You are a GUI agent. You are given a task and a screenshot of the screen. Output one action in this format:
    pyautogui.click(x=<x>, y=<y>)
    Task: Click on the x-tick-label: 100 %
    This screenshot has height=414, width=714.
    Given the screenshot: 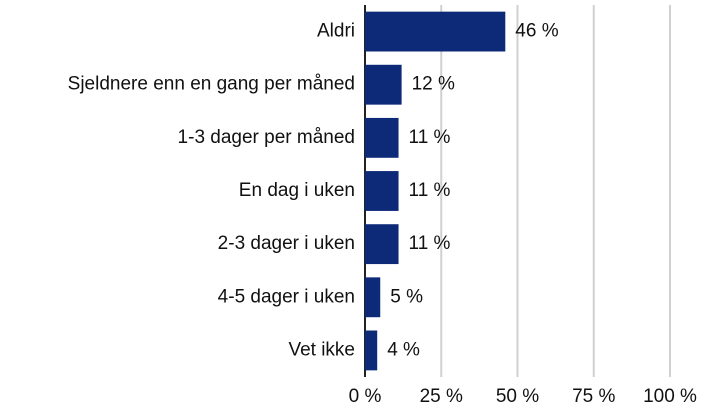 What is the action you would take?
    pyautogui.click(x=670, y=396)
    